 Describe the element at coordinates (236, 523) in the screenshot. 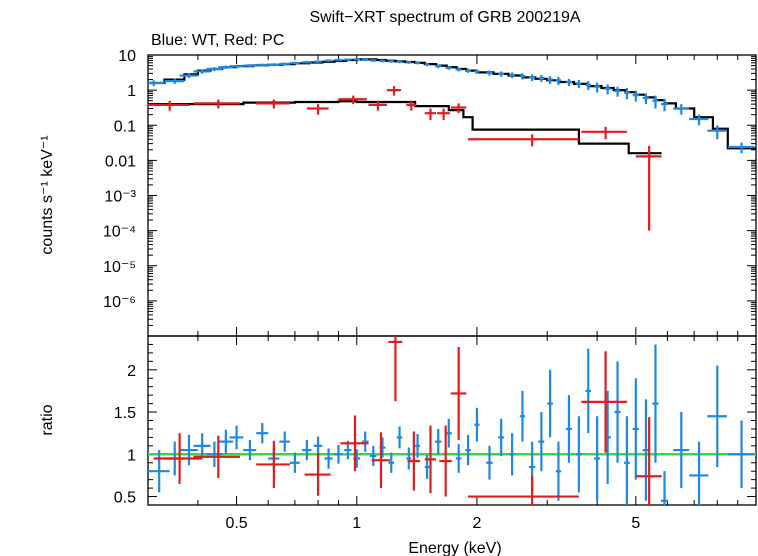

I see `x-tick-label: 0.5` at that location.